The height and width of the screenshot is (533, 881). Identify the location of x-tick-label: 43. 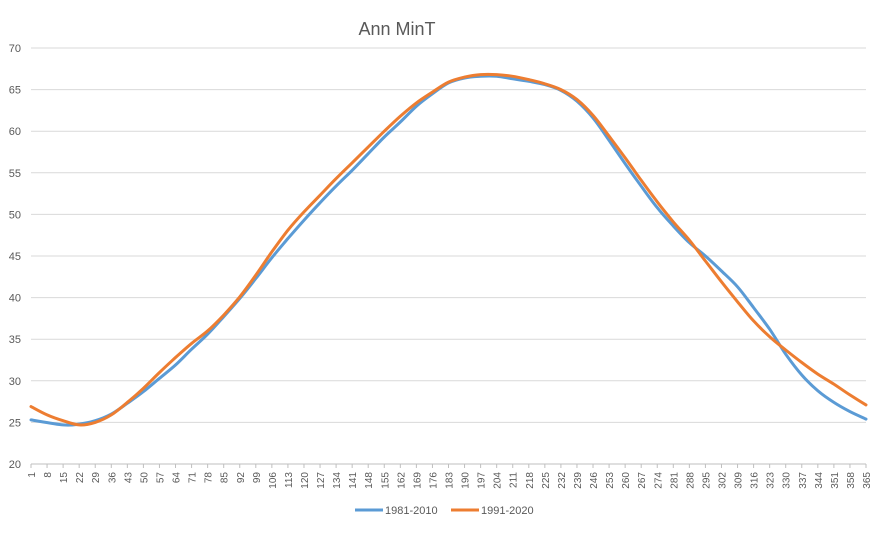
(128, 478).